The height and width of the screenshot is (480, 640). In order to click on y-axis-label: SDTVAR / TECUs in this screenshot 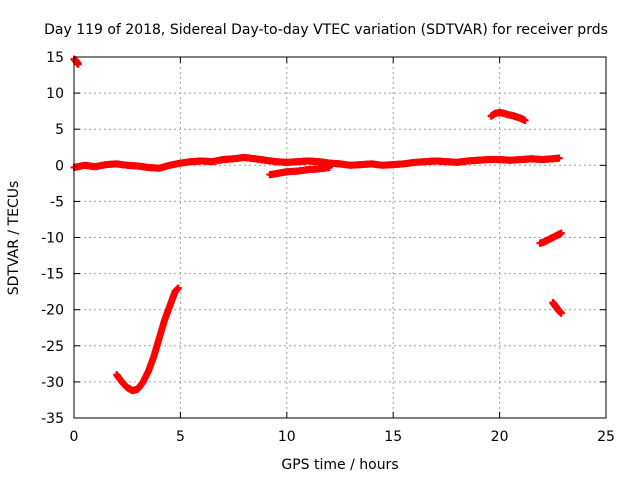, I will do `click(14, 238)`.